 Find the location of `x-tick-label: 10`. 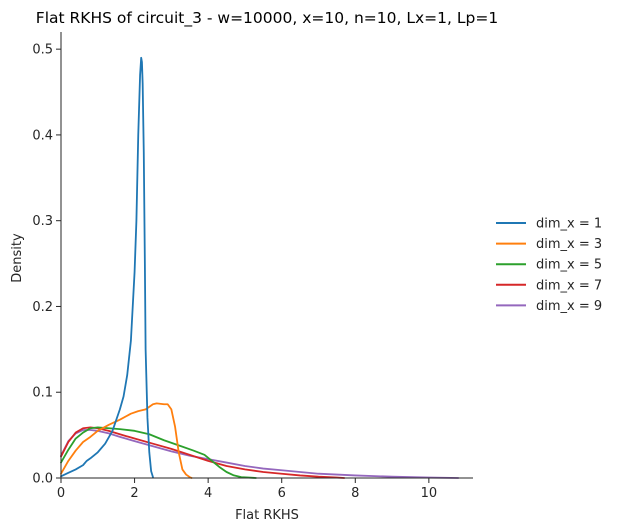

x-tick-label: 10 is located at coordinates (429, 493).